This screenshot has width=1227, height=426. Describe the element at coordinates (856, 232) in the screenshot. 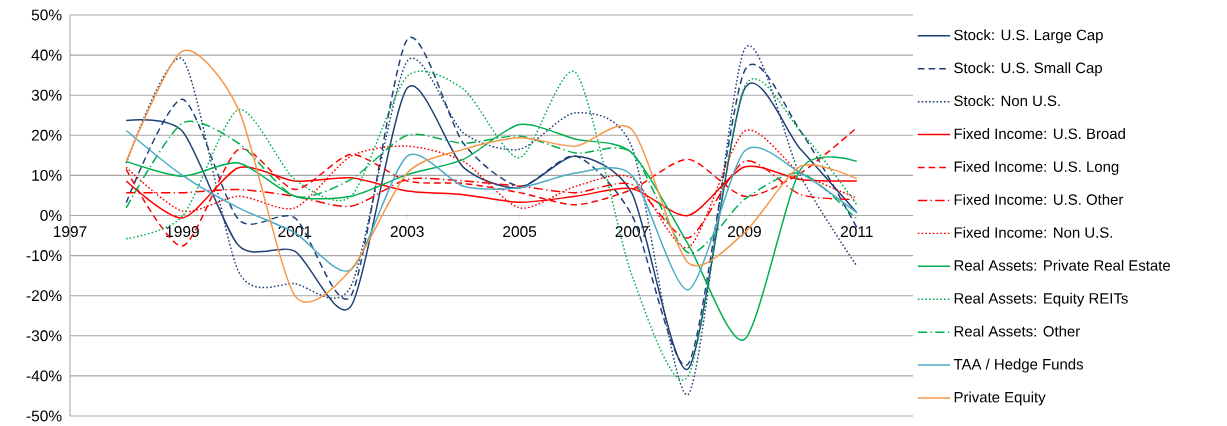

I see `x-tick-label: 2011` at that location.